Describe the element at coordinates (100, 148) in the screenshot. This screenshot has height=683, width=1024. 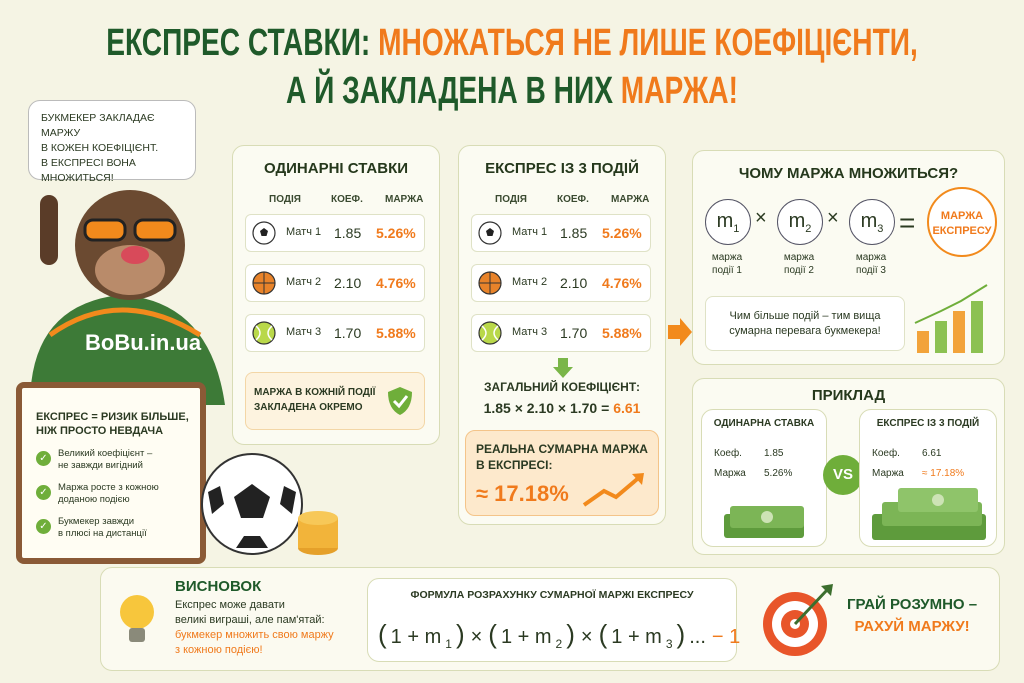
I see `speech-line: В КОЖЕН КОЕФІЦІЄНТ.` at that location.